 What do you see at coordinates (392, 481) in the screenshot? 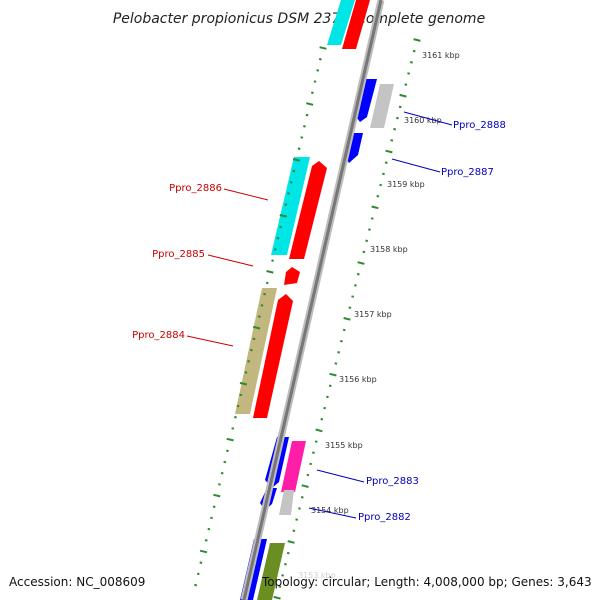
I see `gene-label-ppro2883: Ppro_2883` at bounding box center [392, 481].